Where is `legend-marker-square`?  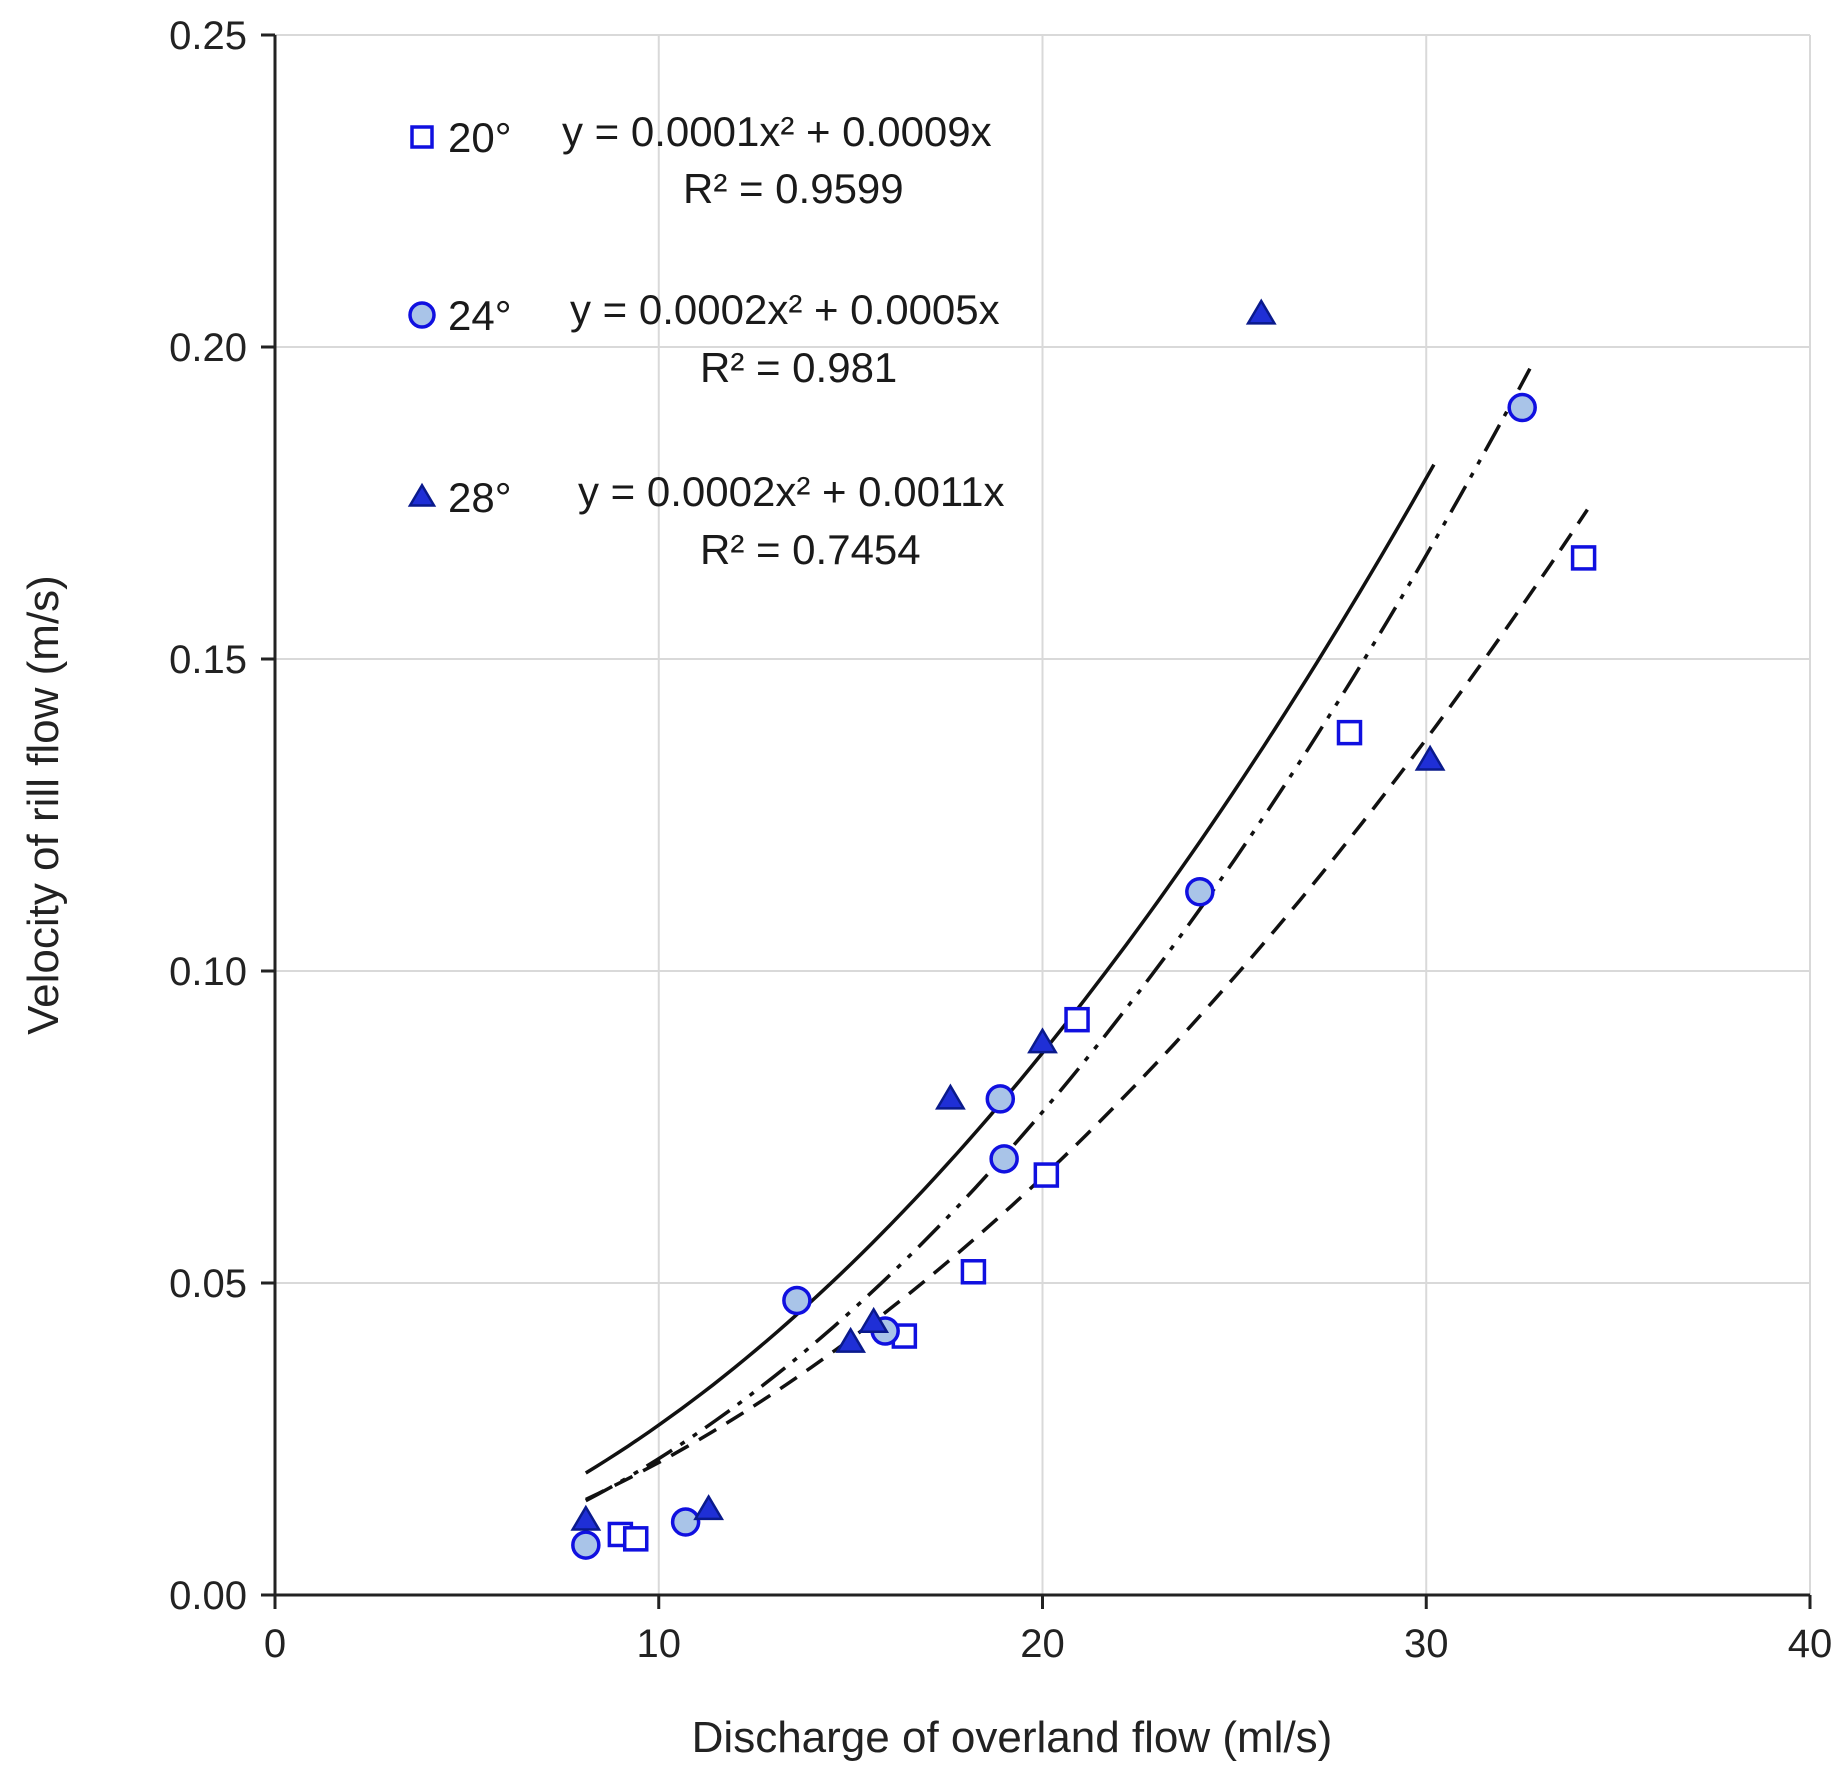
legend-marker-square is located at coordinates (422, 137).